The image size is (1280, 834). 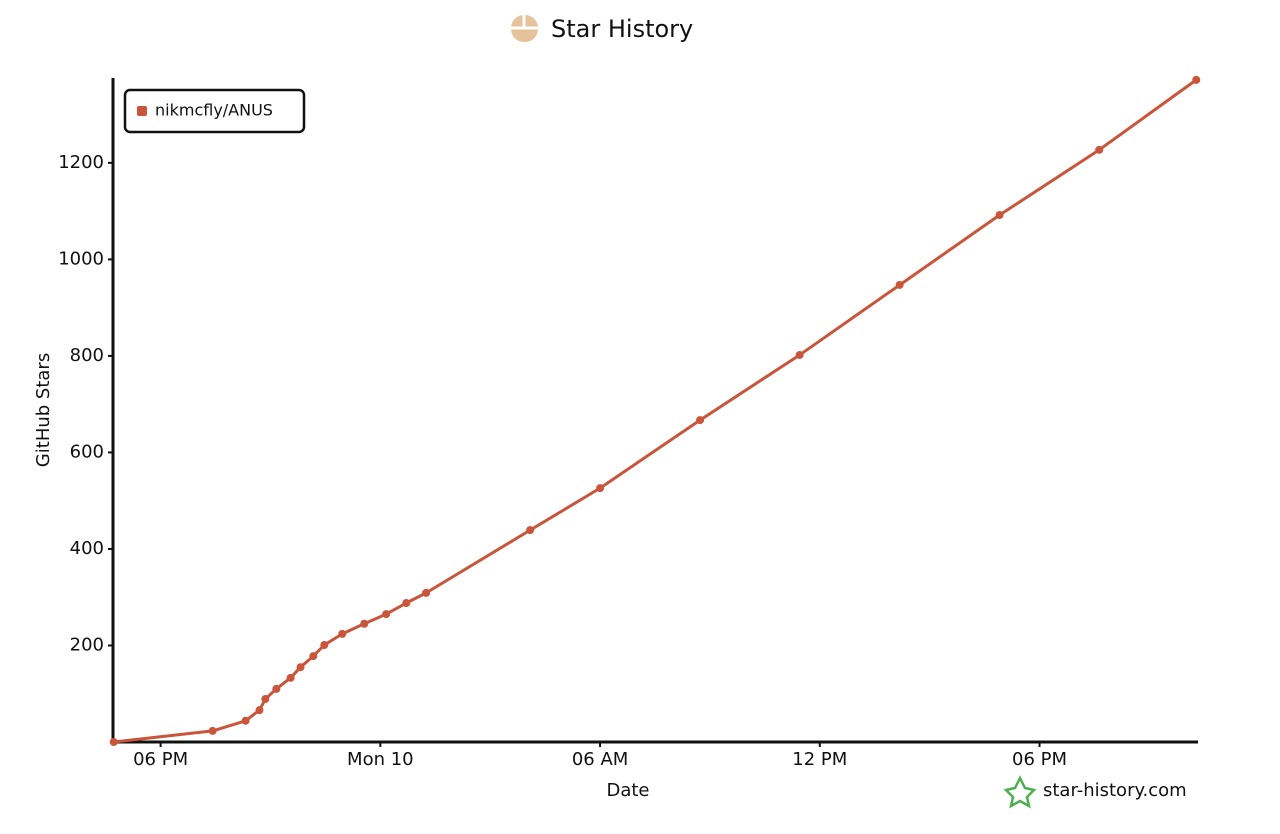 I want to click on x-axis-label: Date, so click(x=627, y=790).